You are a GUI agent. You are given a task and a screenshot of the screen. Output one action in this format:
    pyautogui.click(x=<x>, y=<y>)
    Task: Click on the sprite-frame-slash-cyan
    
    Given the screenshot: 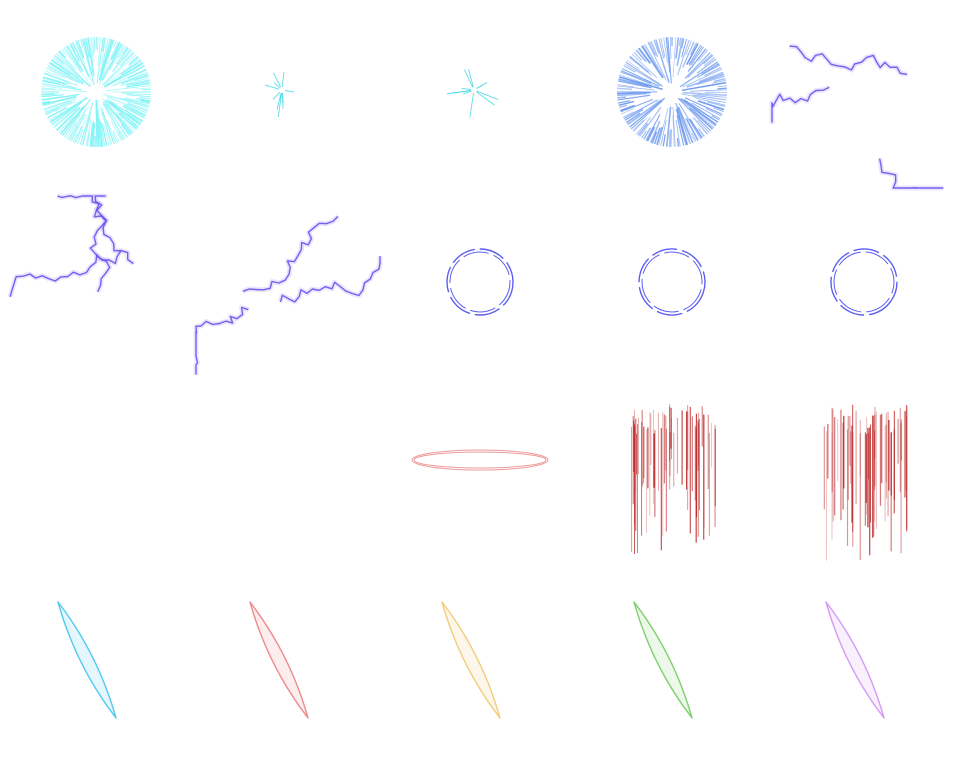 What is the action you would take?
    pyautogui.click(x=96, y=672)
    